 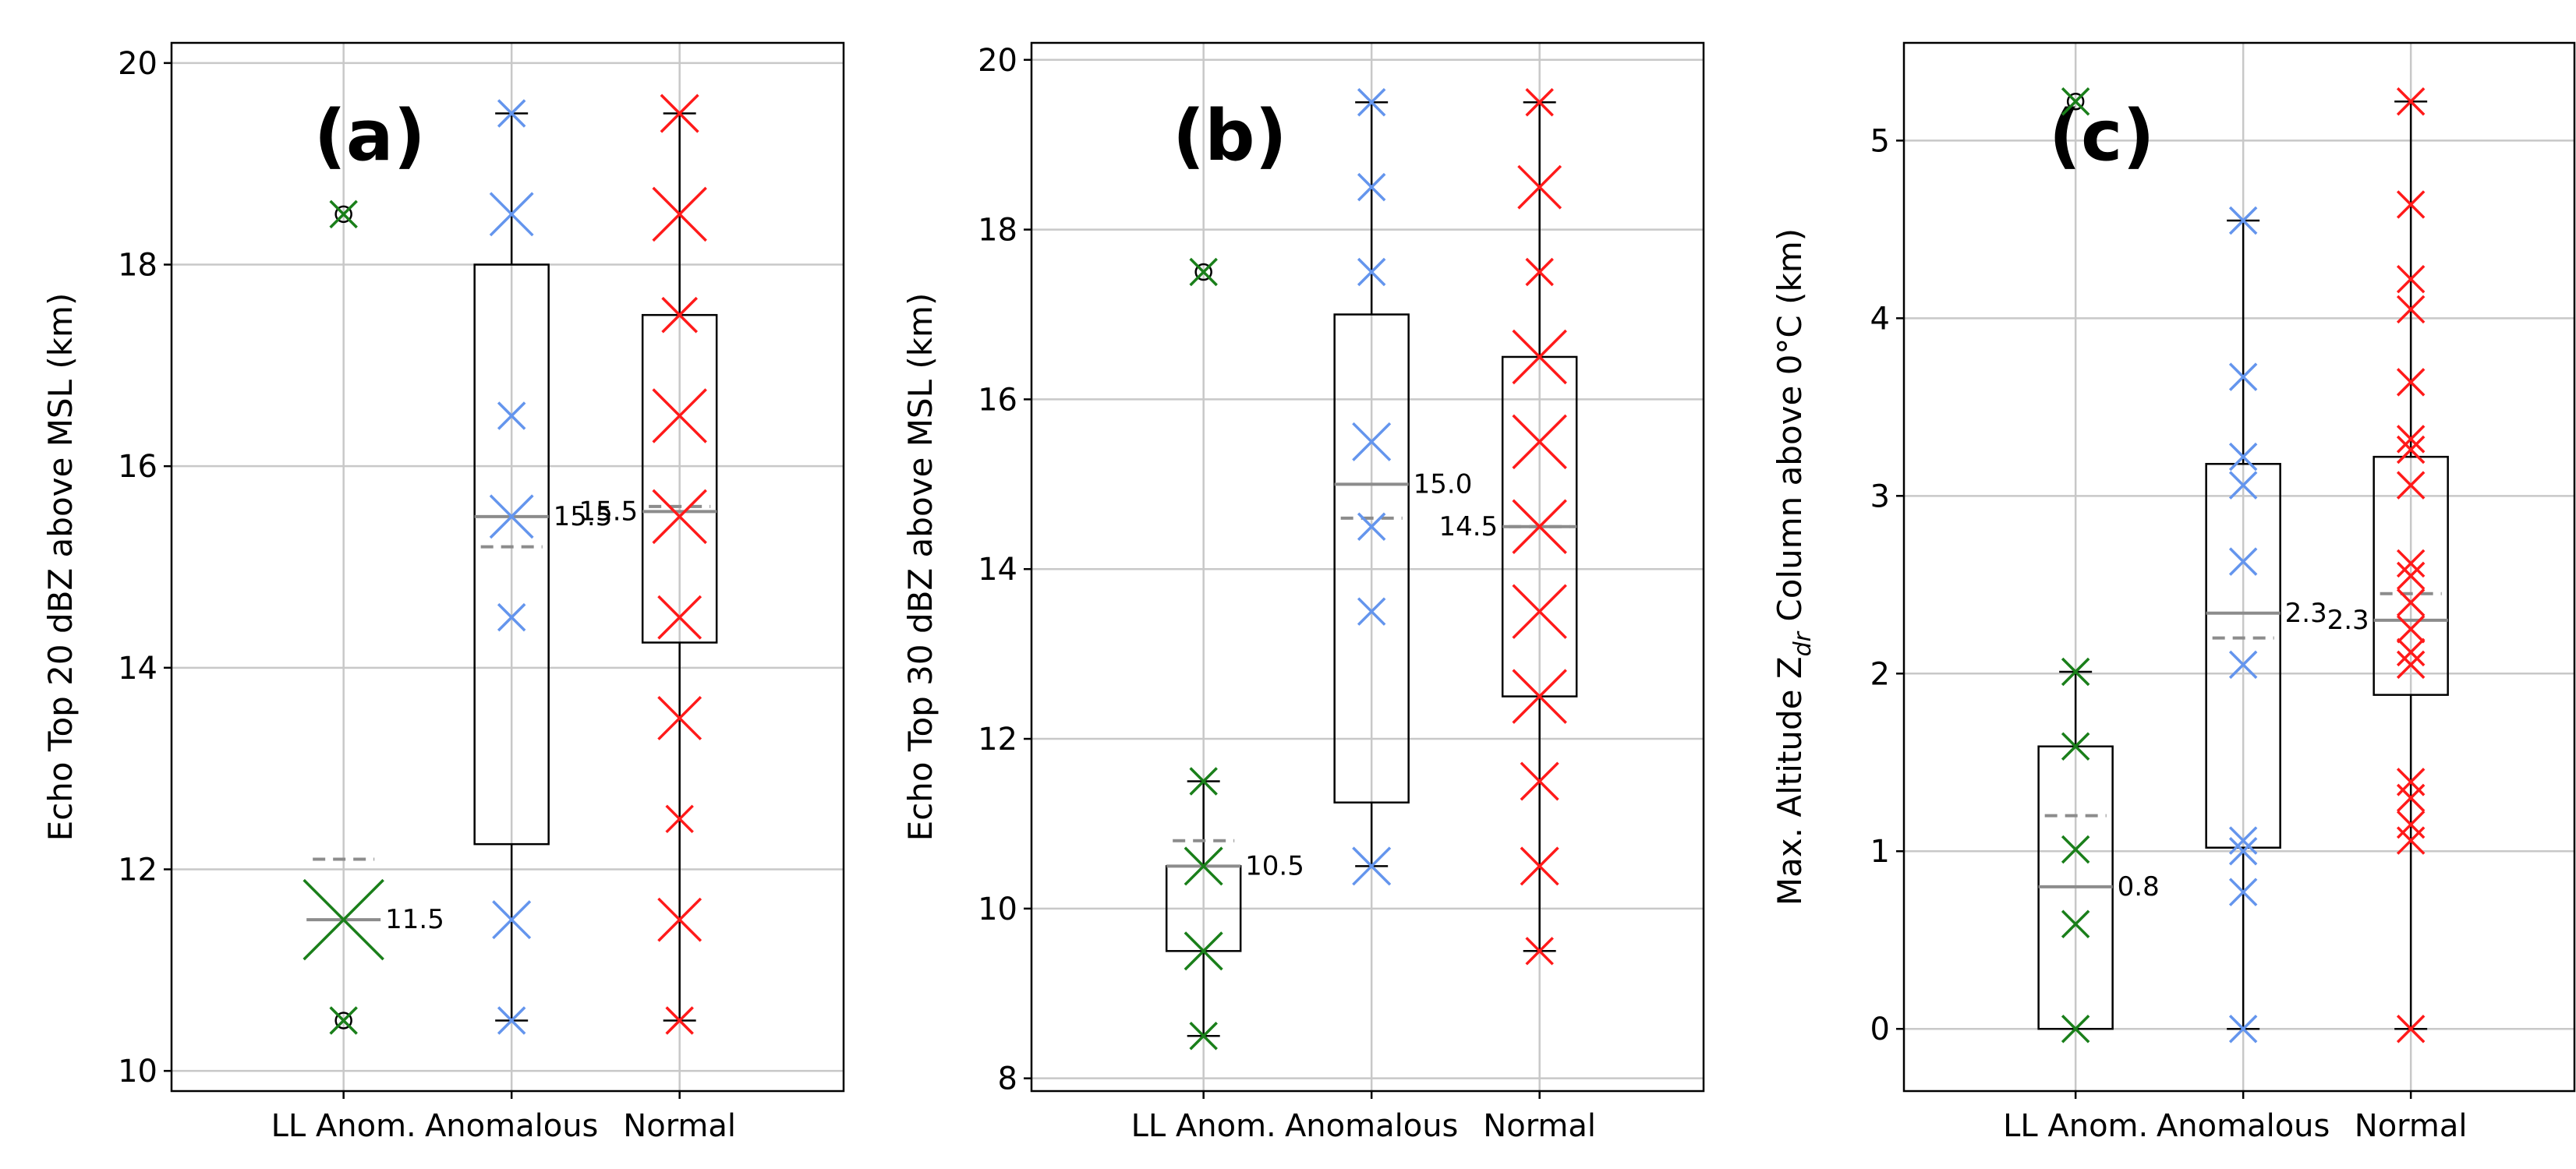 I want to click on median-value-label: 2.3, so click(x=2348, y=620).